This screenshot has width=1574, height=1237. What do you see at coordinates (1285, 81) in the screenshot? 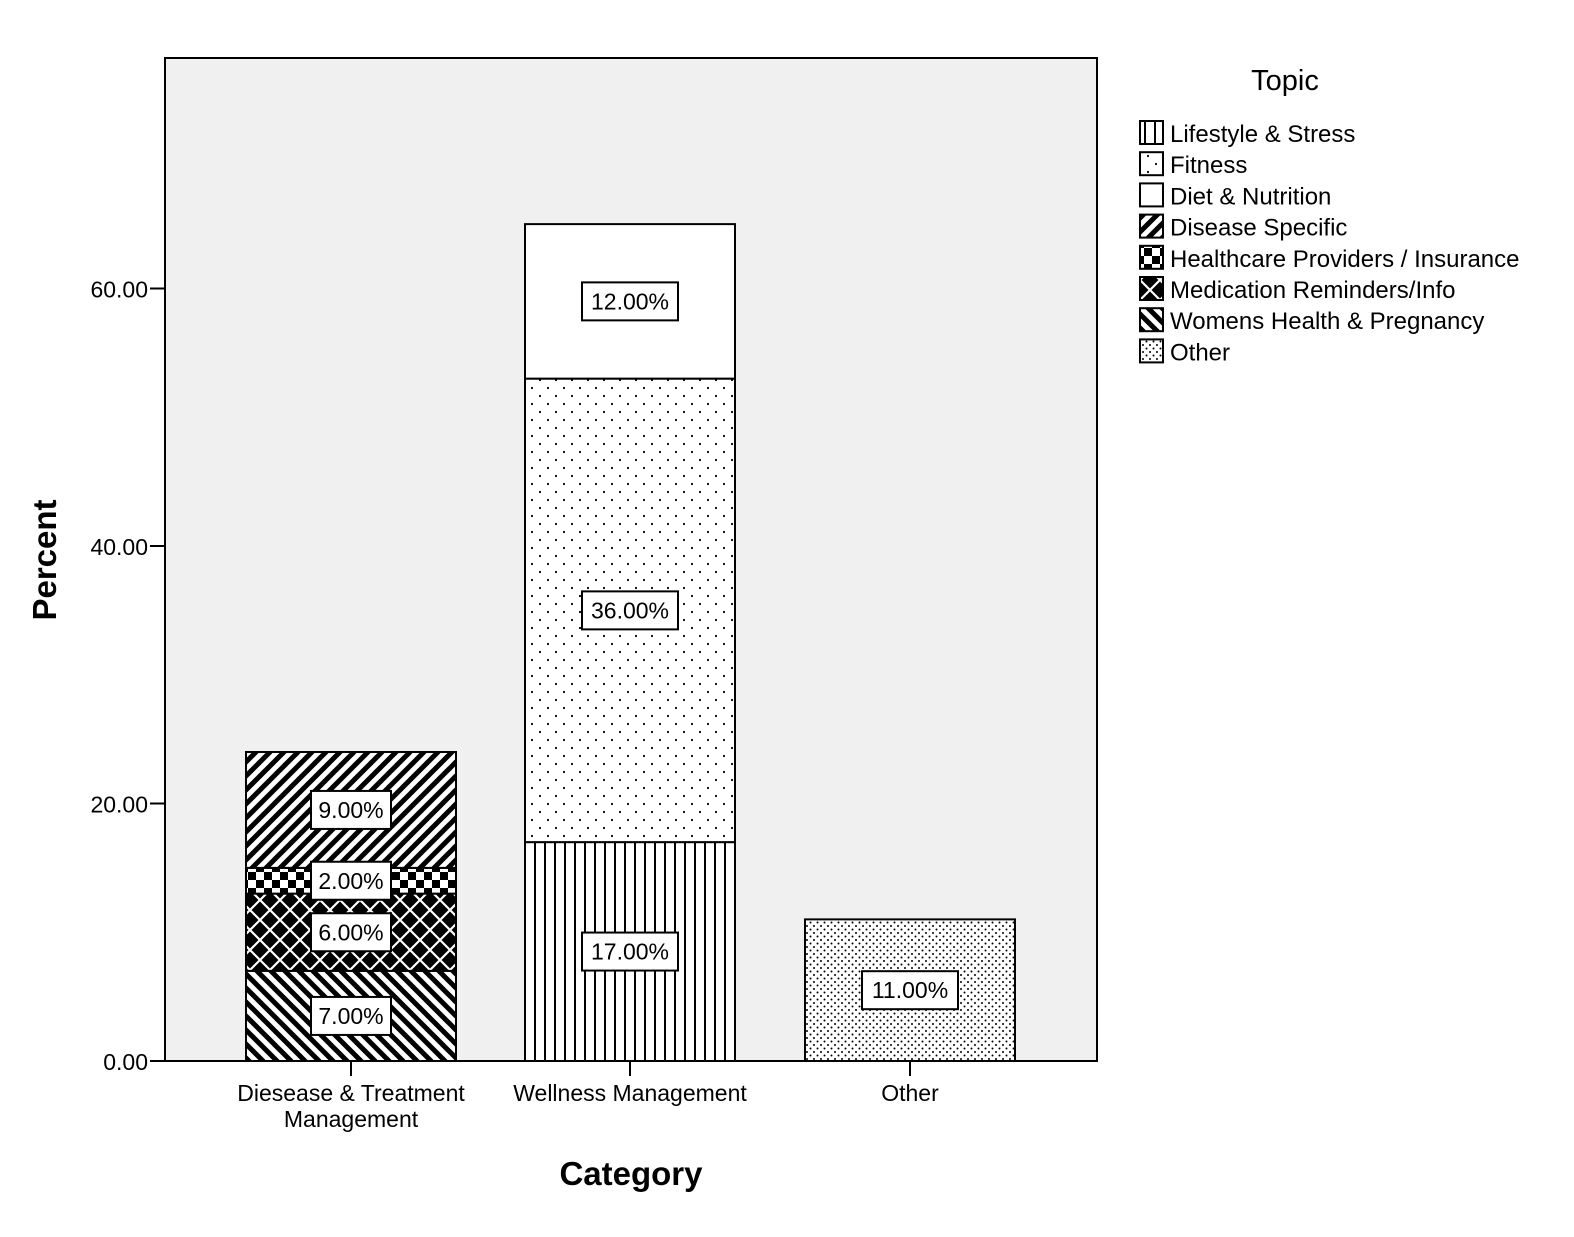
I see `legend-title: Topic` at bounding box center [1285, 81].